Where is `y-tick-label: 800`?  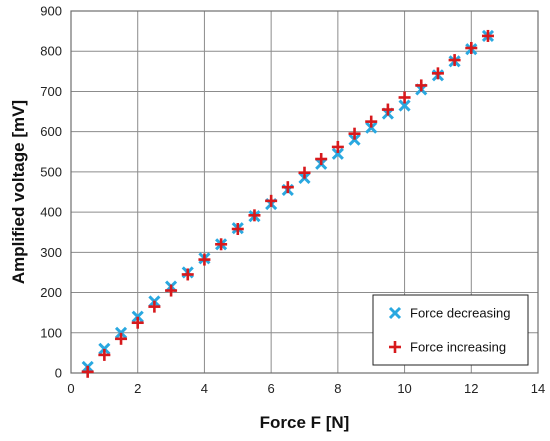 y-tick-label: 800 is located at coordinates (51, 51).